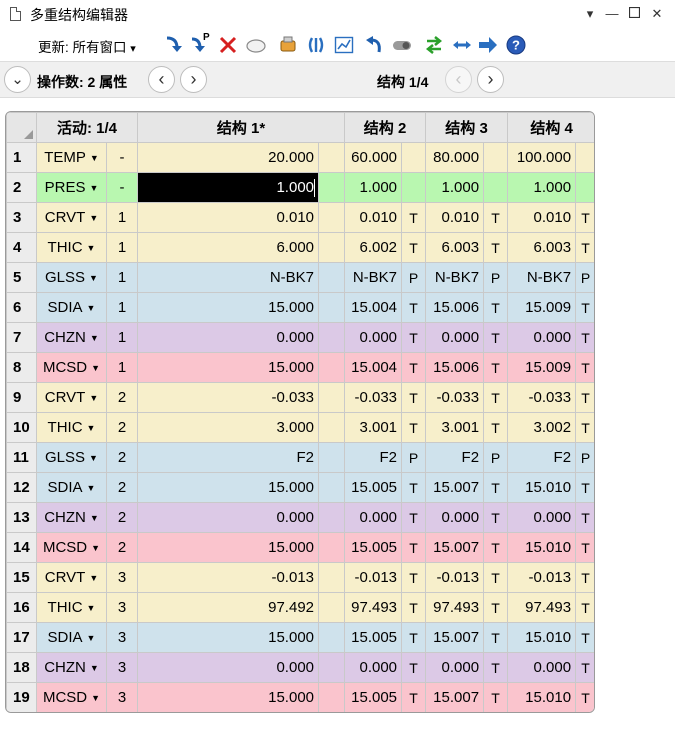 Image resolution: width=675 pixels, height=748 pixels. I want to click on update-dropdown: 更新: 所有窗口 ▾, so click(87, 46).